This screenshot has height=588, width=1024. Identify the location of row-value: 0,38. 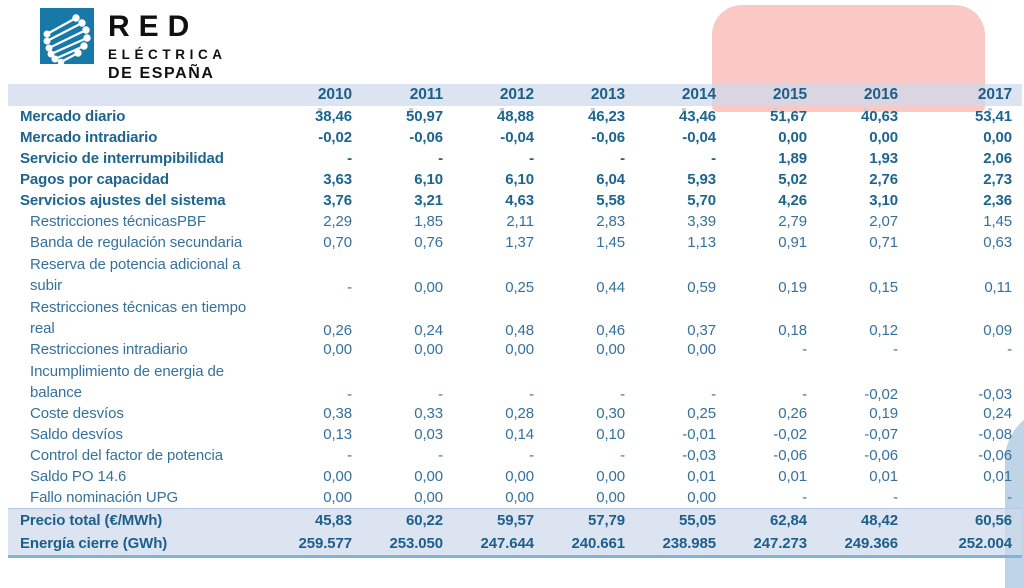
(337, 413).